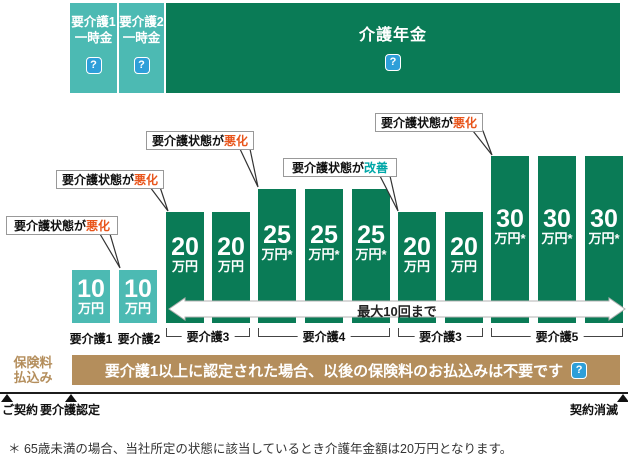  What do you see at coordinates (71, 398) in the screenshot?
I see `timeline-marker-certification` at bounding box center [71, 398].